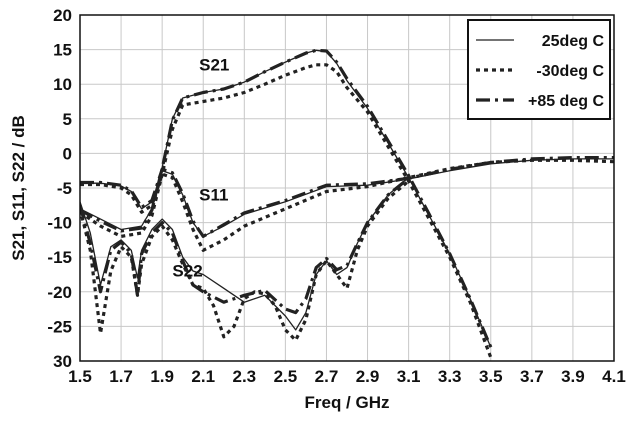 This screenshot has height=430, width=628. I want to click on legend: 25deg C -30deg C +85 deg C, so click(539, 69).